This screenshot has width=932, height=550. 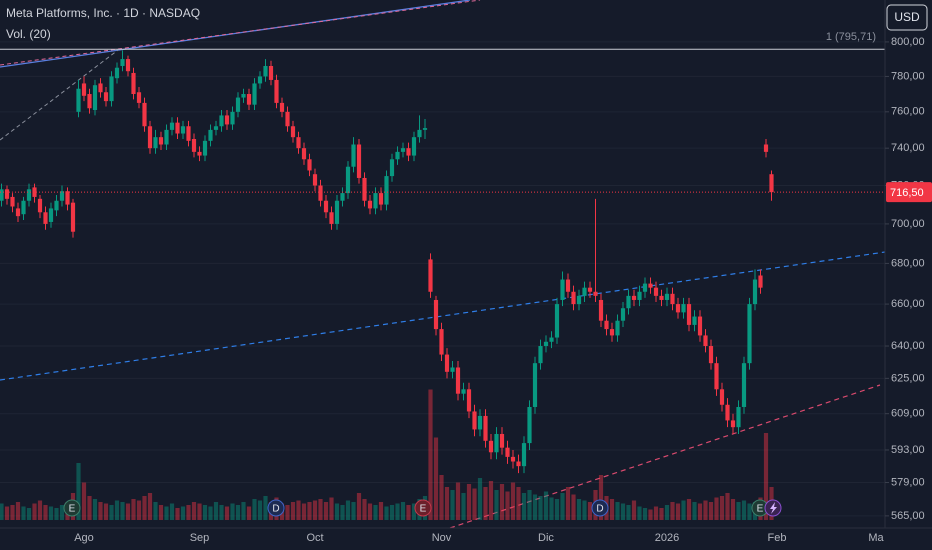 I want to click on event-label: D, so click(x=275, y=509).